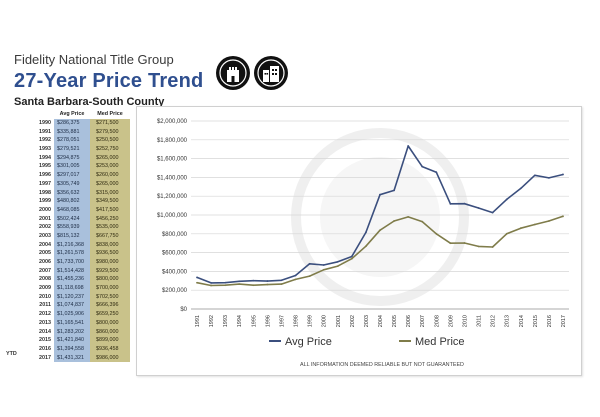  I want to click on row-med-price: $279,500, so click(107, 131).